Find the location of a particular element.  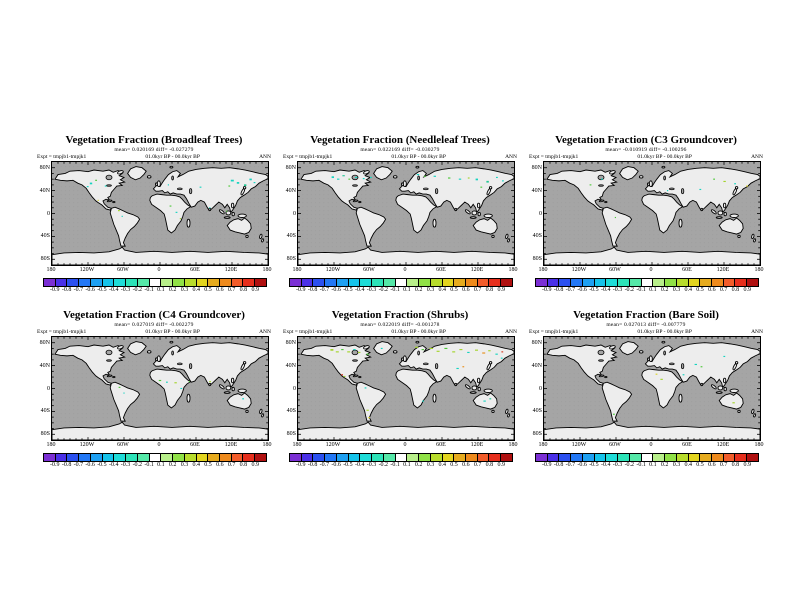

panel-title: Vegetation Fraction (Broadleaf Trees) is located at coordinates (154, 140).